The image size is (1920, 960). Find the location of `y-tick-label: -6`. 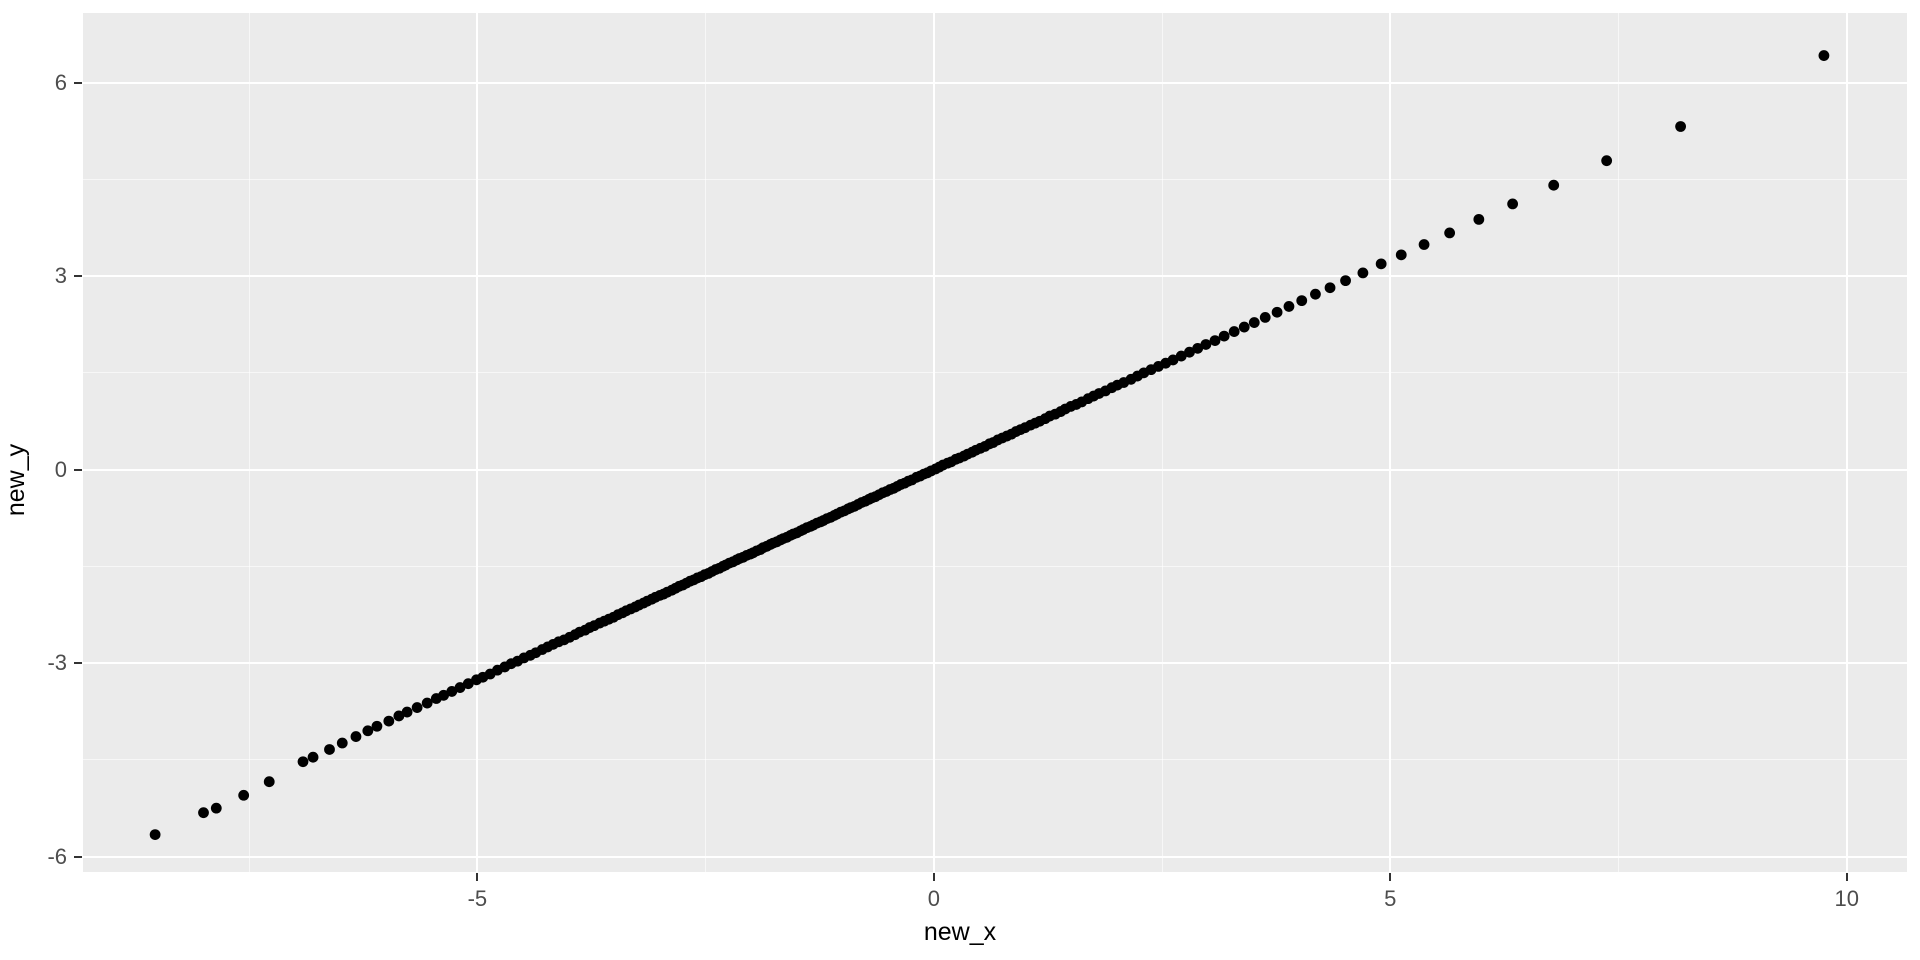

y-tick-label: -6 is located at coordinates (57, 856).